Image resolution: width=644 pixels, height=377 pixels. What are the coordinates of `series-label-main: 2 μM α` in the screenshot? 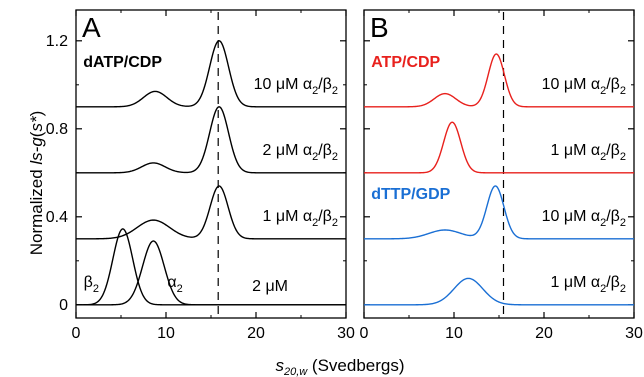 It's located at (288, 150).